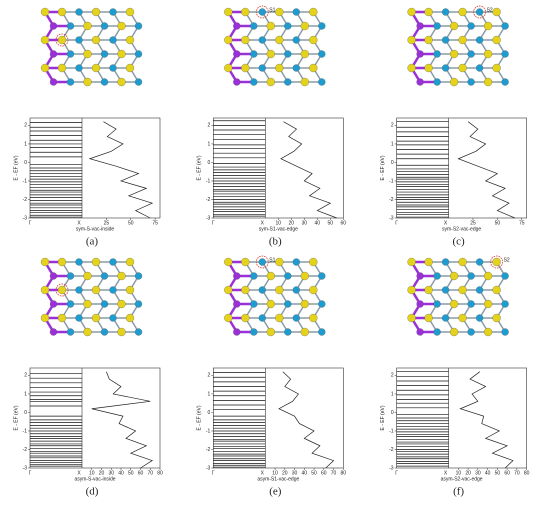 The height and width of the screenshot is (507, 550). What do you see at coordinates (458, 296) in the screenshot?
I see `structure: S2` at bounding box center [458, 296].